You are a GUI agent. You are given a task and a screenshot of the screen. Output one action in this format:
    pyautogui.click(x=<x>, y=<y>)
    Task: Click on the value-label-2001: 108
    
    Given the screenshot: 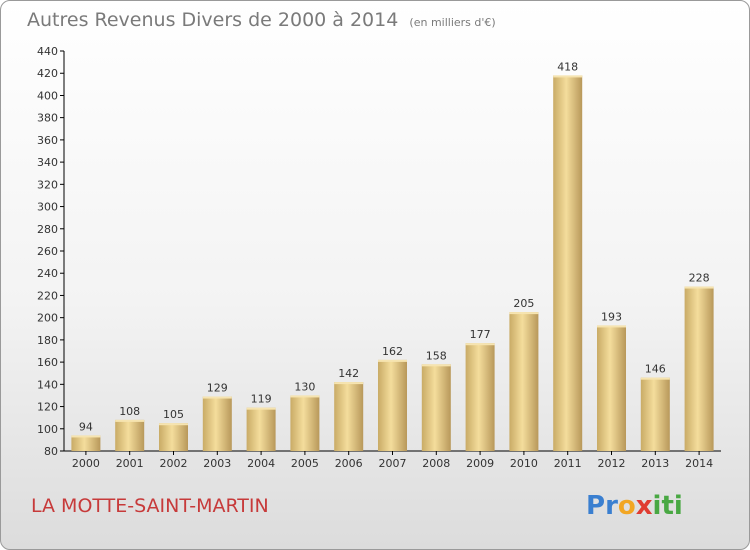 What is the action you would take?
    pyautogui.click(x=129, y=411)
    